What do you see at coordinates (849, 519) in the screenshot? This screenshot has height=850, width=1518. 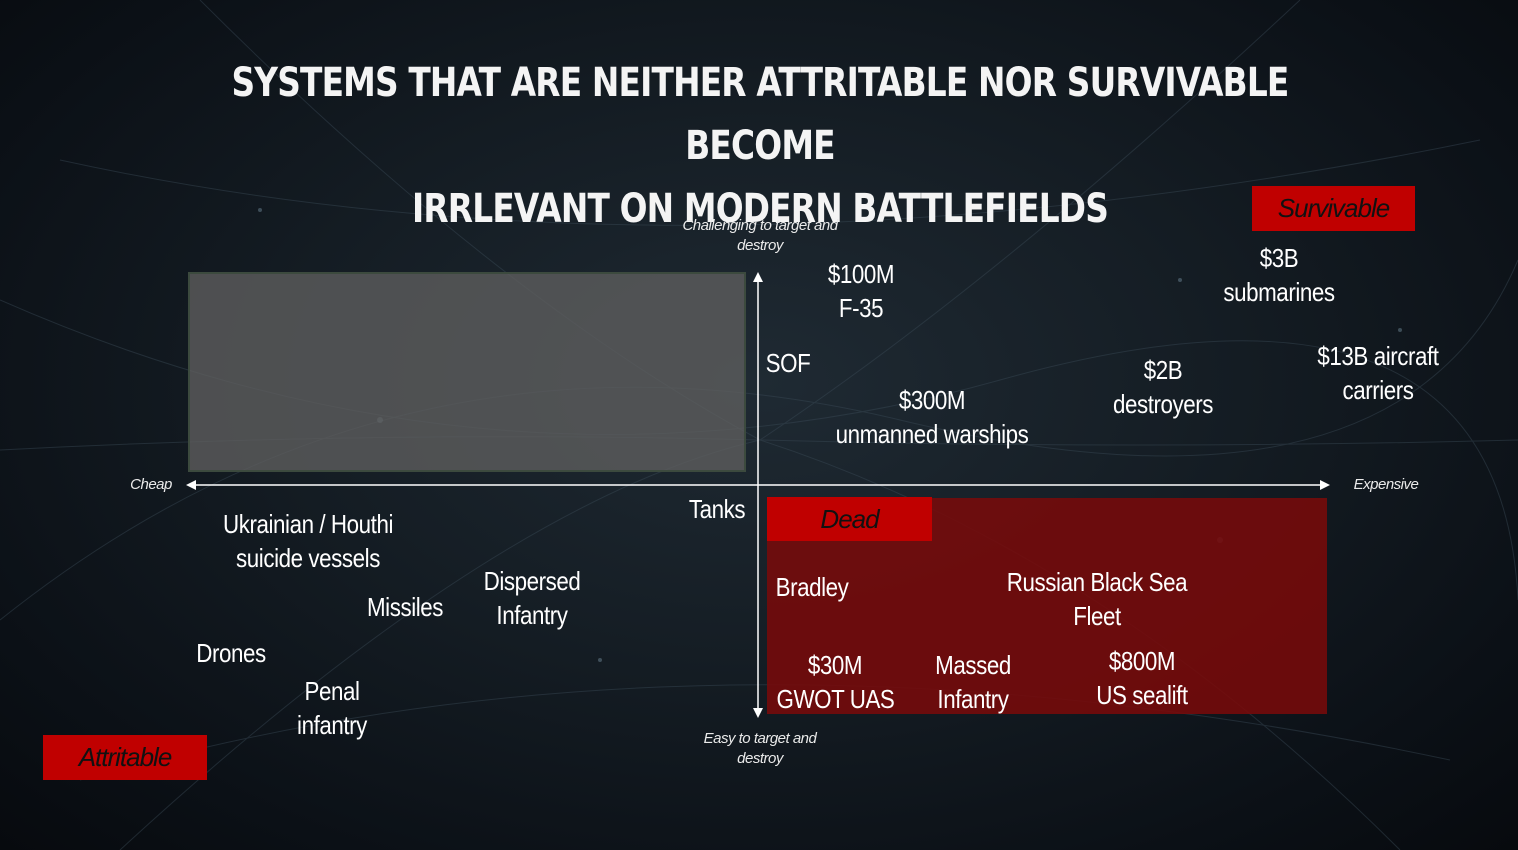 I see `dead-tag: Dead` at bounding box center [849, 519].